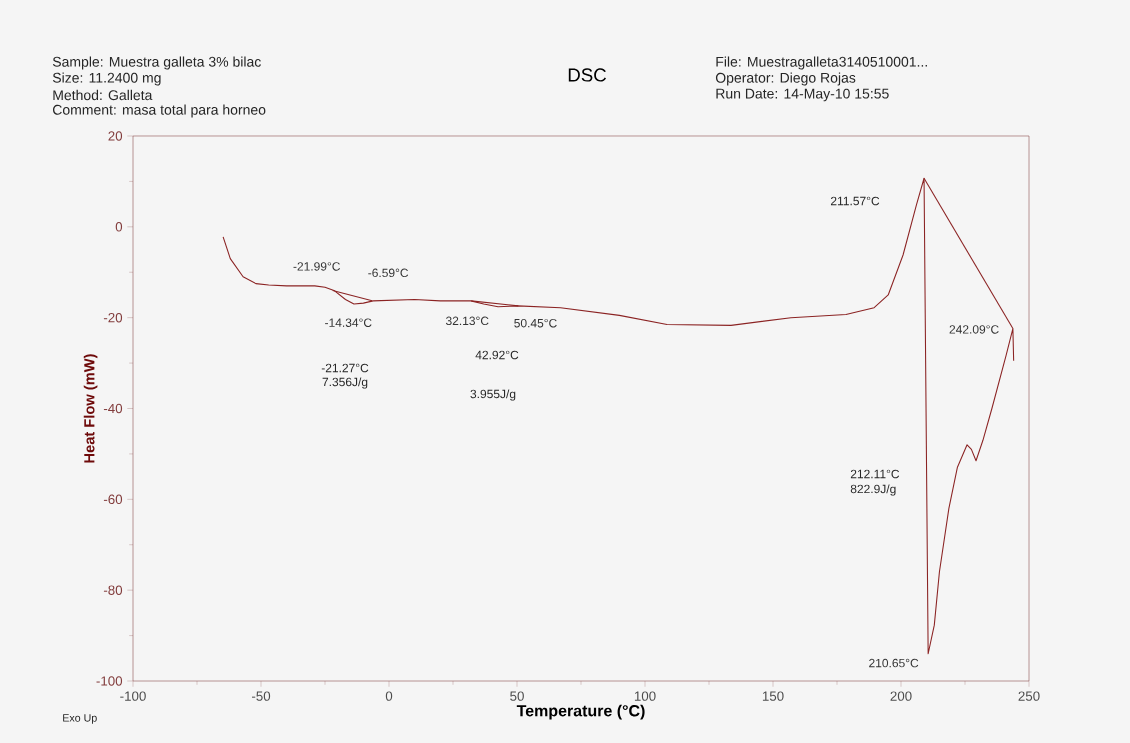  What do you see at coordinates (1029, 696) in the screenshot?
I see `x-tick-label: 250` at bounding box center [1029, 696].